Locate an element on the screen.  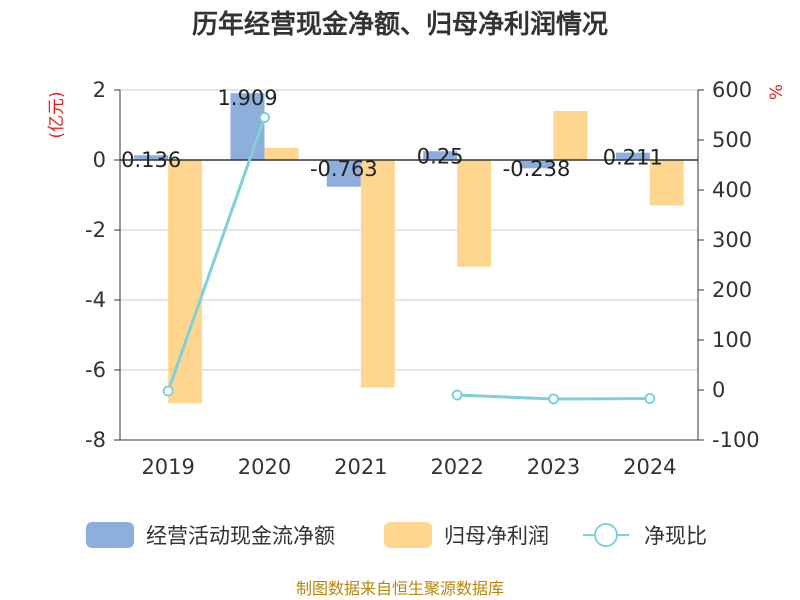
legend-swatch-profit is located at coordinates (408, 535).